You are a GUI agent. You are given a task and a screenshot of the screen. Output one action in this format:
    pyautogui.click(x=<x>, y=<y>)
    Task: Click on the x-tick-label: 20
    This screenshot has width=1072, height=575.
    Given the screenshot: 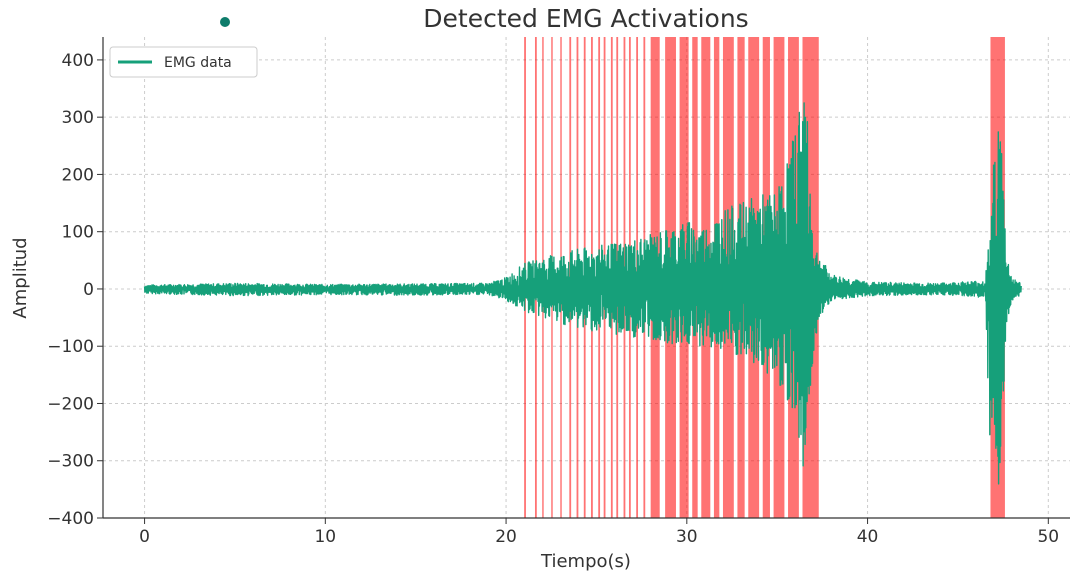 What is the action you would take?
    pyautogui.click(x=506, y=537)
    